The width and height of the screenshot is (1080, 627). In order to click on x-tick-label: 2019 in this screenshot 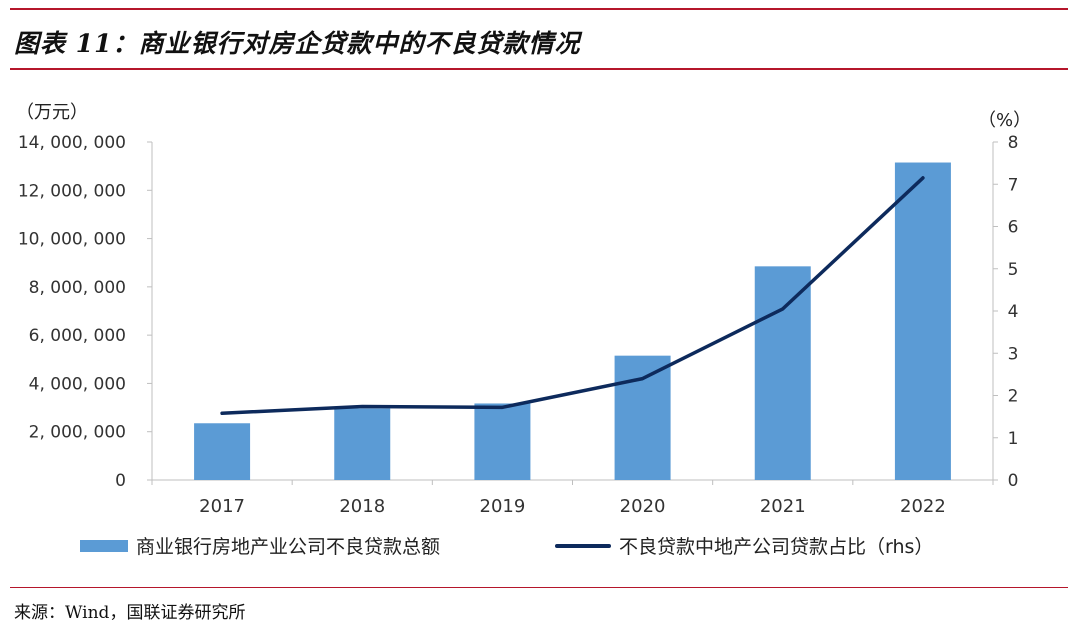, I will do `click(503, 506)`.